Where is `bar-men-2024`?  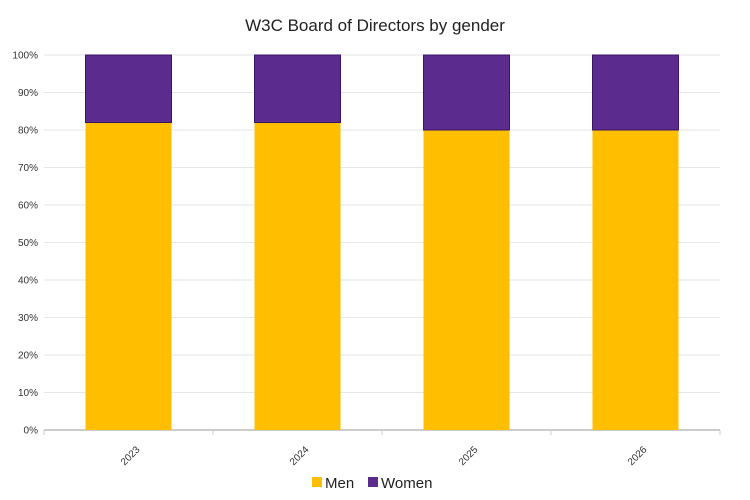 bar-men-2024 is located at coordinates (297, 276).